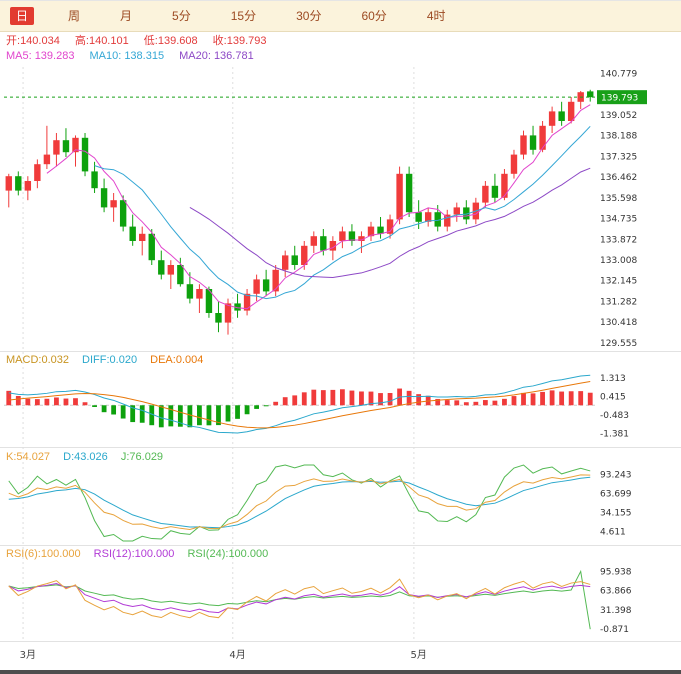 The image size is (681, 674). Describe the element at coordinates (74, 16) in the screenshot. I see `tab-weekly: 周` at that location.